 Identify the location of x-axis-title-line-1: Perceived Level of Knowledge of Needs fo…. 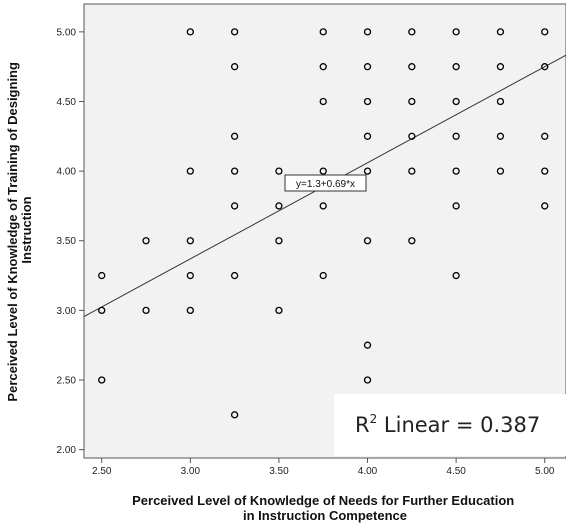
(323, 500).